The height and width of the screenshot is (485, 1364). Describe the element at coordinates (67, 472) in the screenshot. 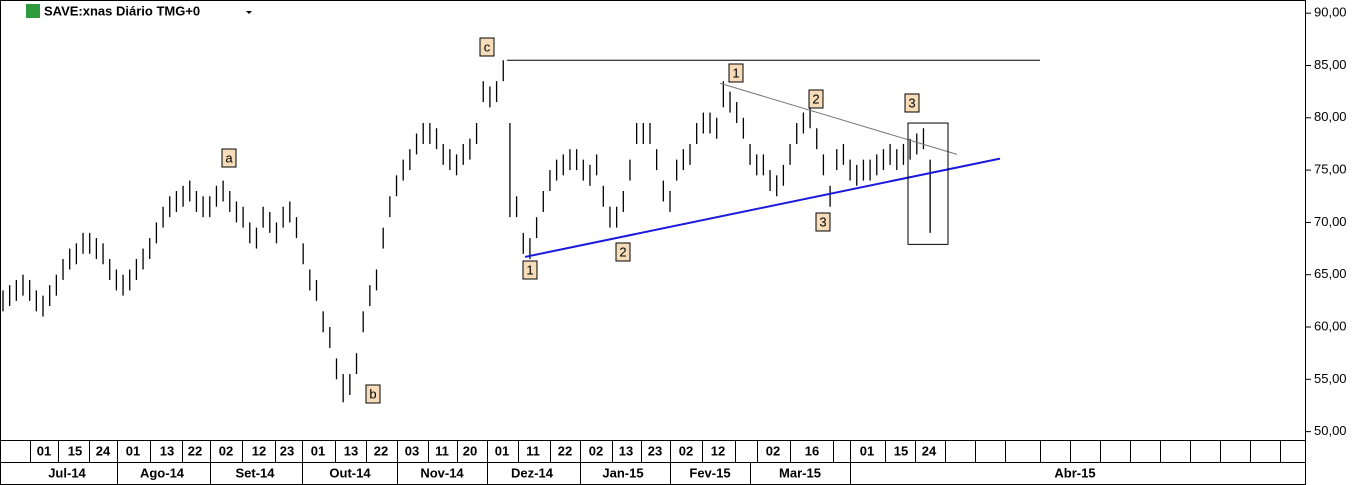

I see `month-label: Jul-14` at that location.